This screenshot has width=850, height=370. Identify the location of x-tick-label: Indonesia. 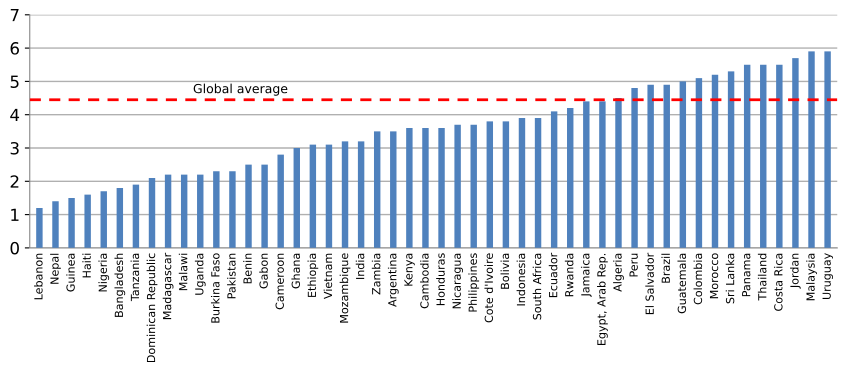
(521, 280).